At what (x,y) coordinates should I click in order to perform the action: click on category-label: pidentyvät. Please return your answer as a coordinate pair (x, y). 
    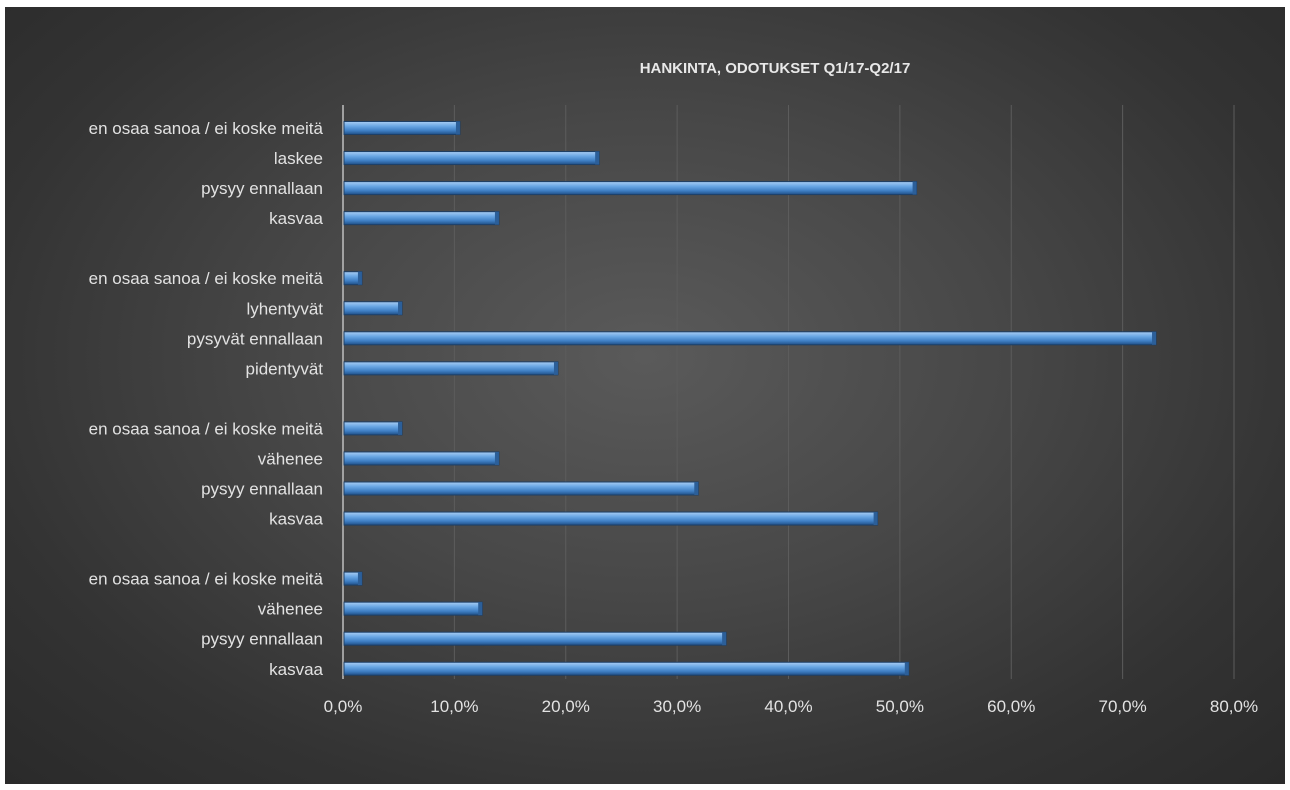
    Looking at the image, I should click on (285, 368).